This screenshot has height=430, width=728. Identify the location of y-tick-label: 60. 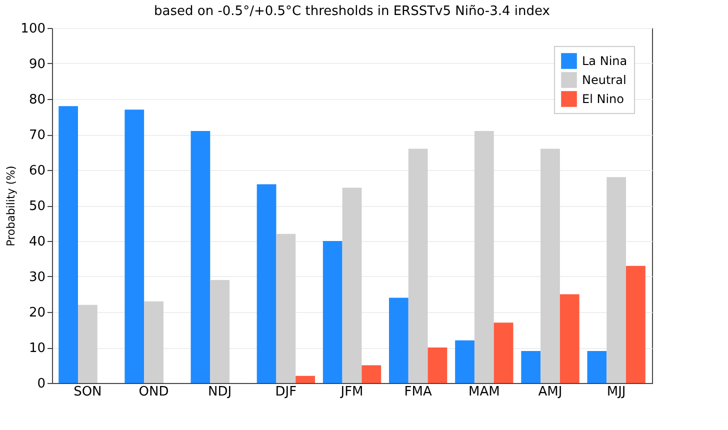
(37, 171).